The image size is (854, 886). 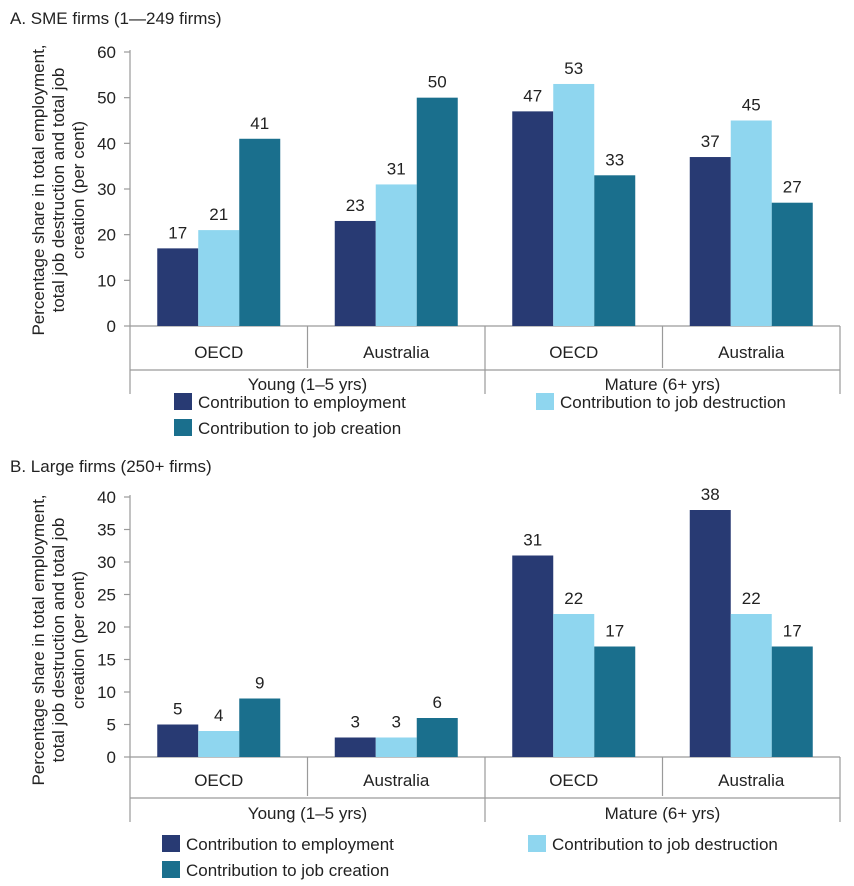 I want to click on panel-b-legend-label-destruction: Contribution to job destruction, so click(x=665, y=844).